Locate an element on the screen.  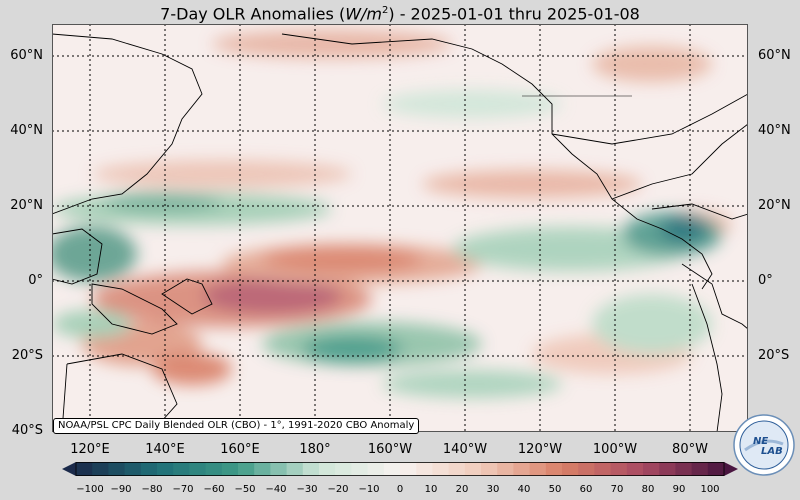
lon-label-100w: 100°W is located at coordinates (615, 449).